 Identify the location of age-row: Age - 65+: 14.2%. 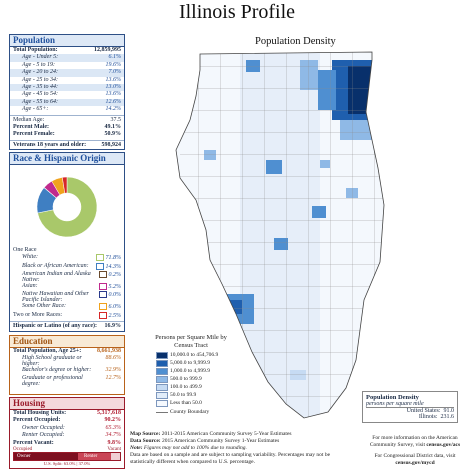
(71, 109).